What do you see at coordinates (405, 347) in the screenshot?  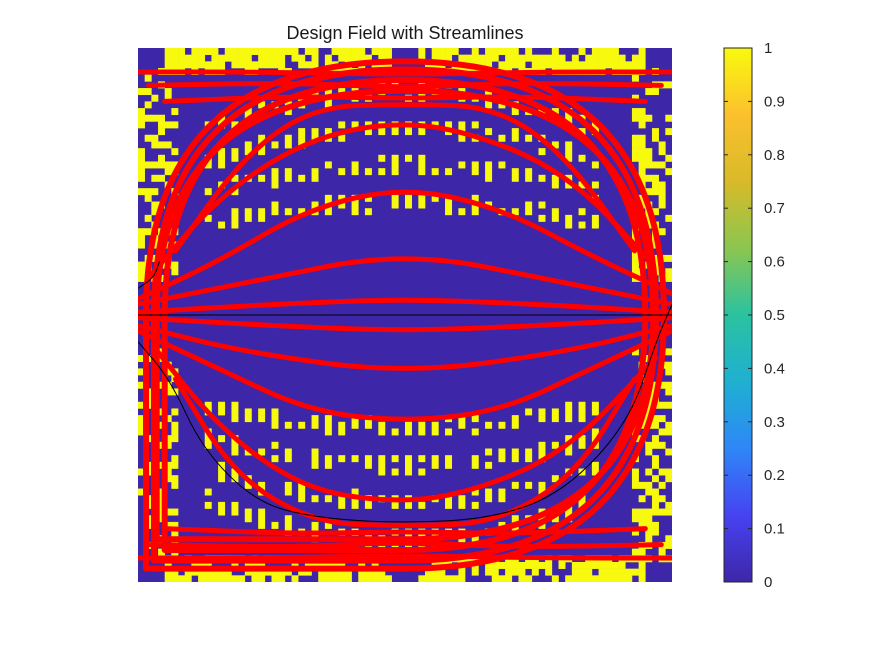 I see `streamline-lower` at bounding box center [405, 347].